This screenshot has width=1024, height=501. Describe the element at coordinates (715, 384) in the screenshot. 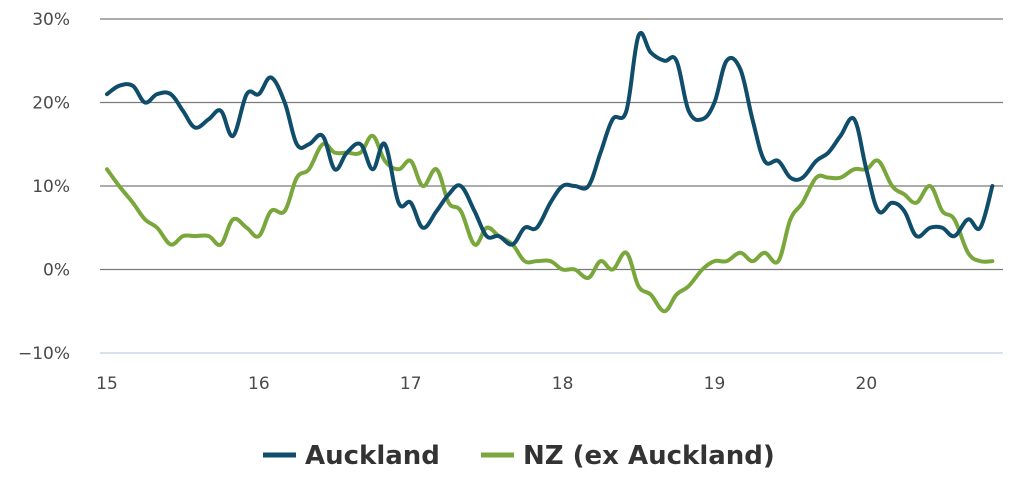

I see `x-tick-label: 19` at that location.